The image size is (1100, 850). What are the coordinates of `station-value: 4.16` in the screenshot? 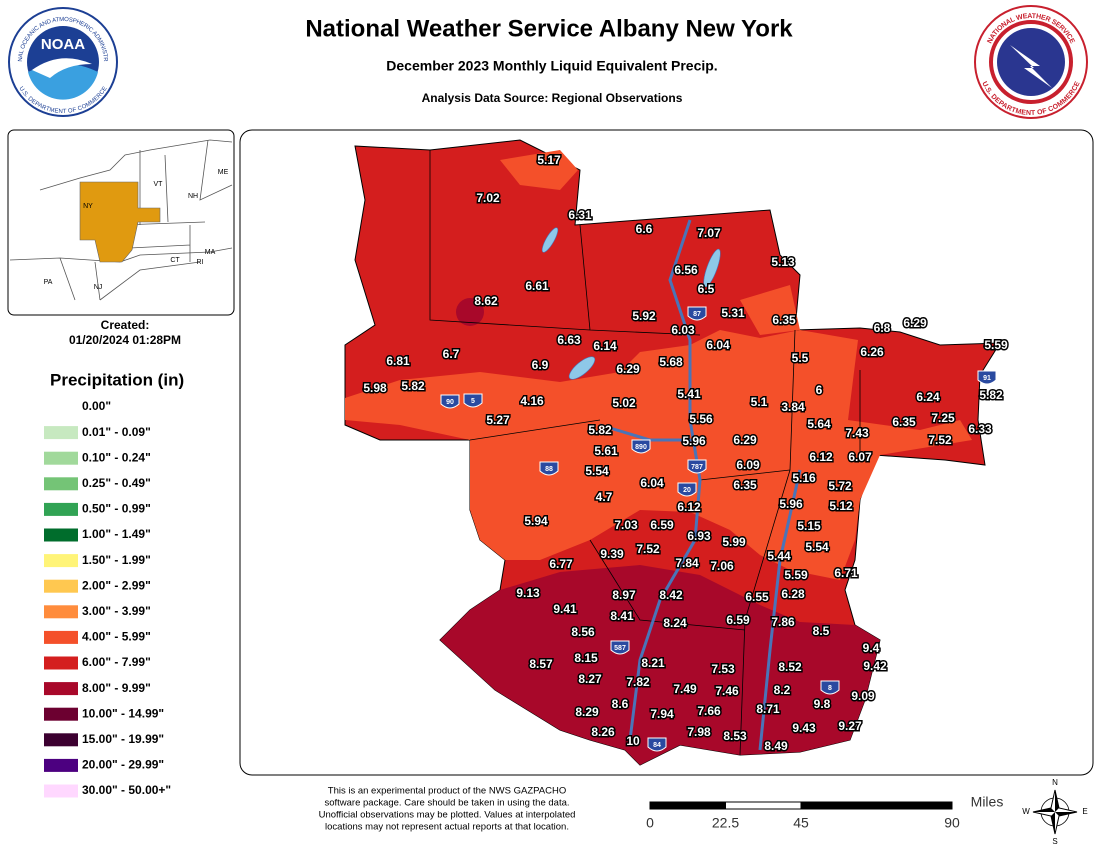 It's located at (532, 401).